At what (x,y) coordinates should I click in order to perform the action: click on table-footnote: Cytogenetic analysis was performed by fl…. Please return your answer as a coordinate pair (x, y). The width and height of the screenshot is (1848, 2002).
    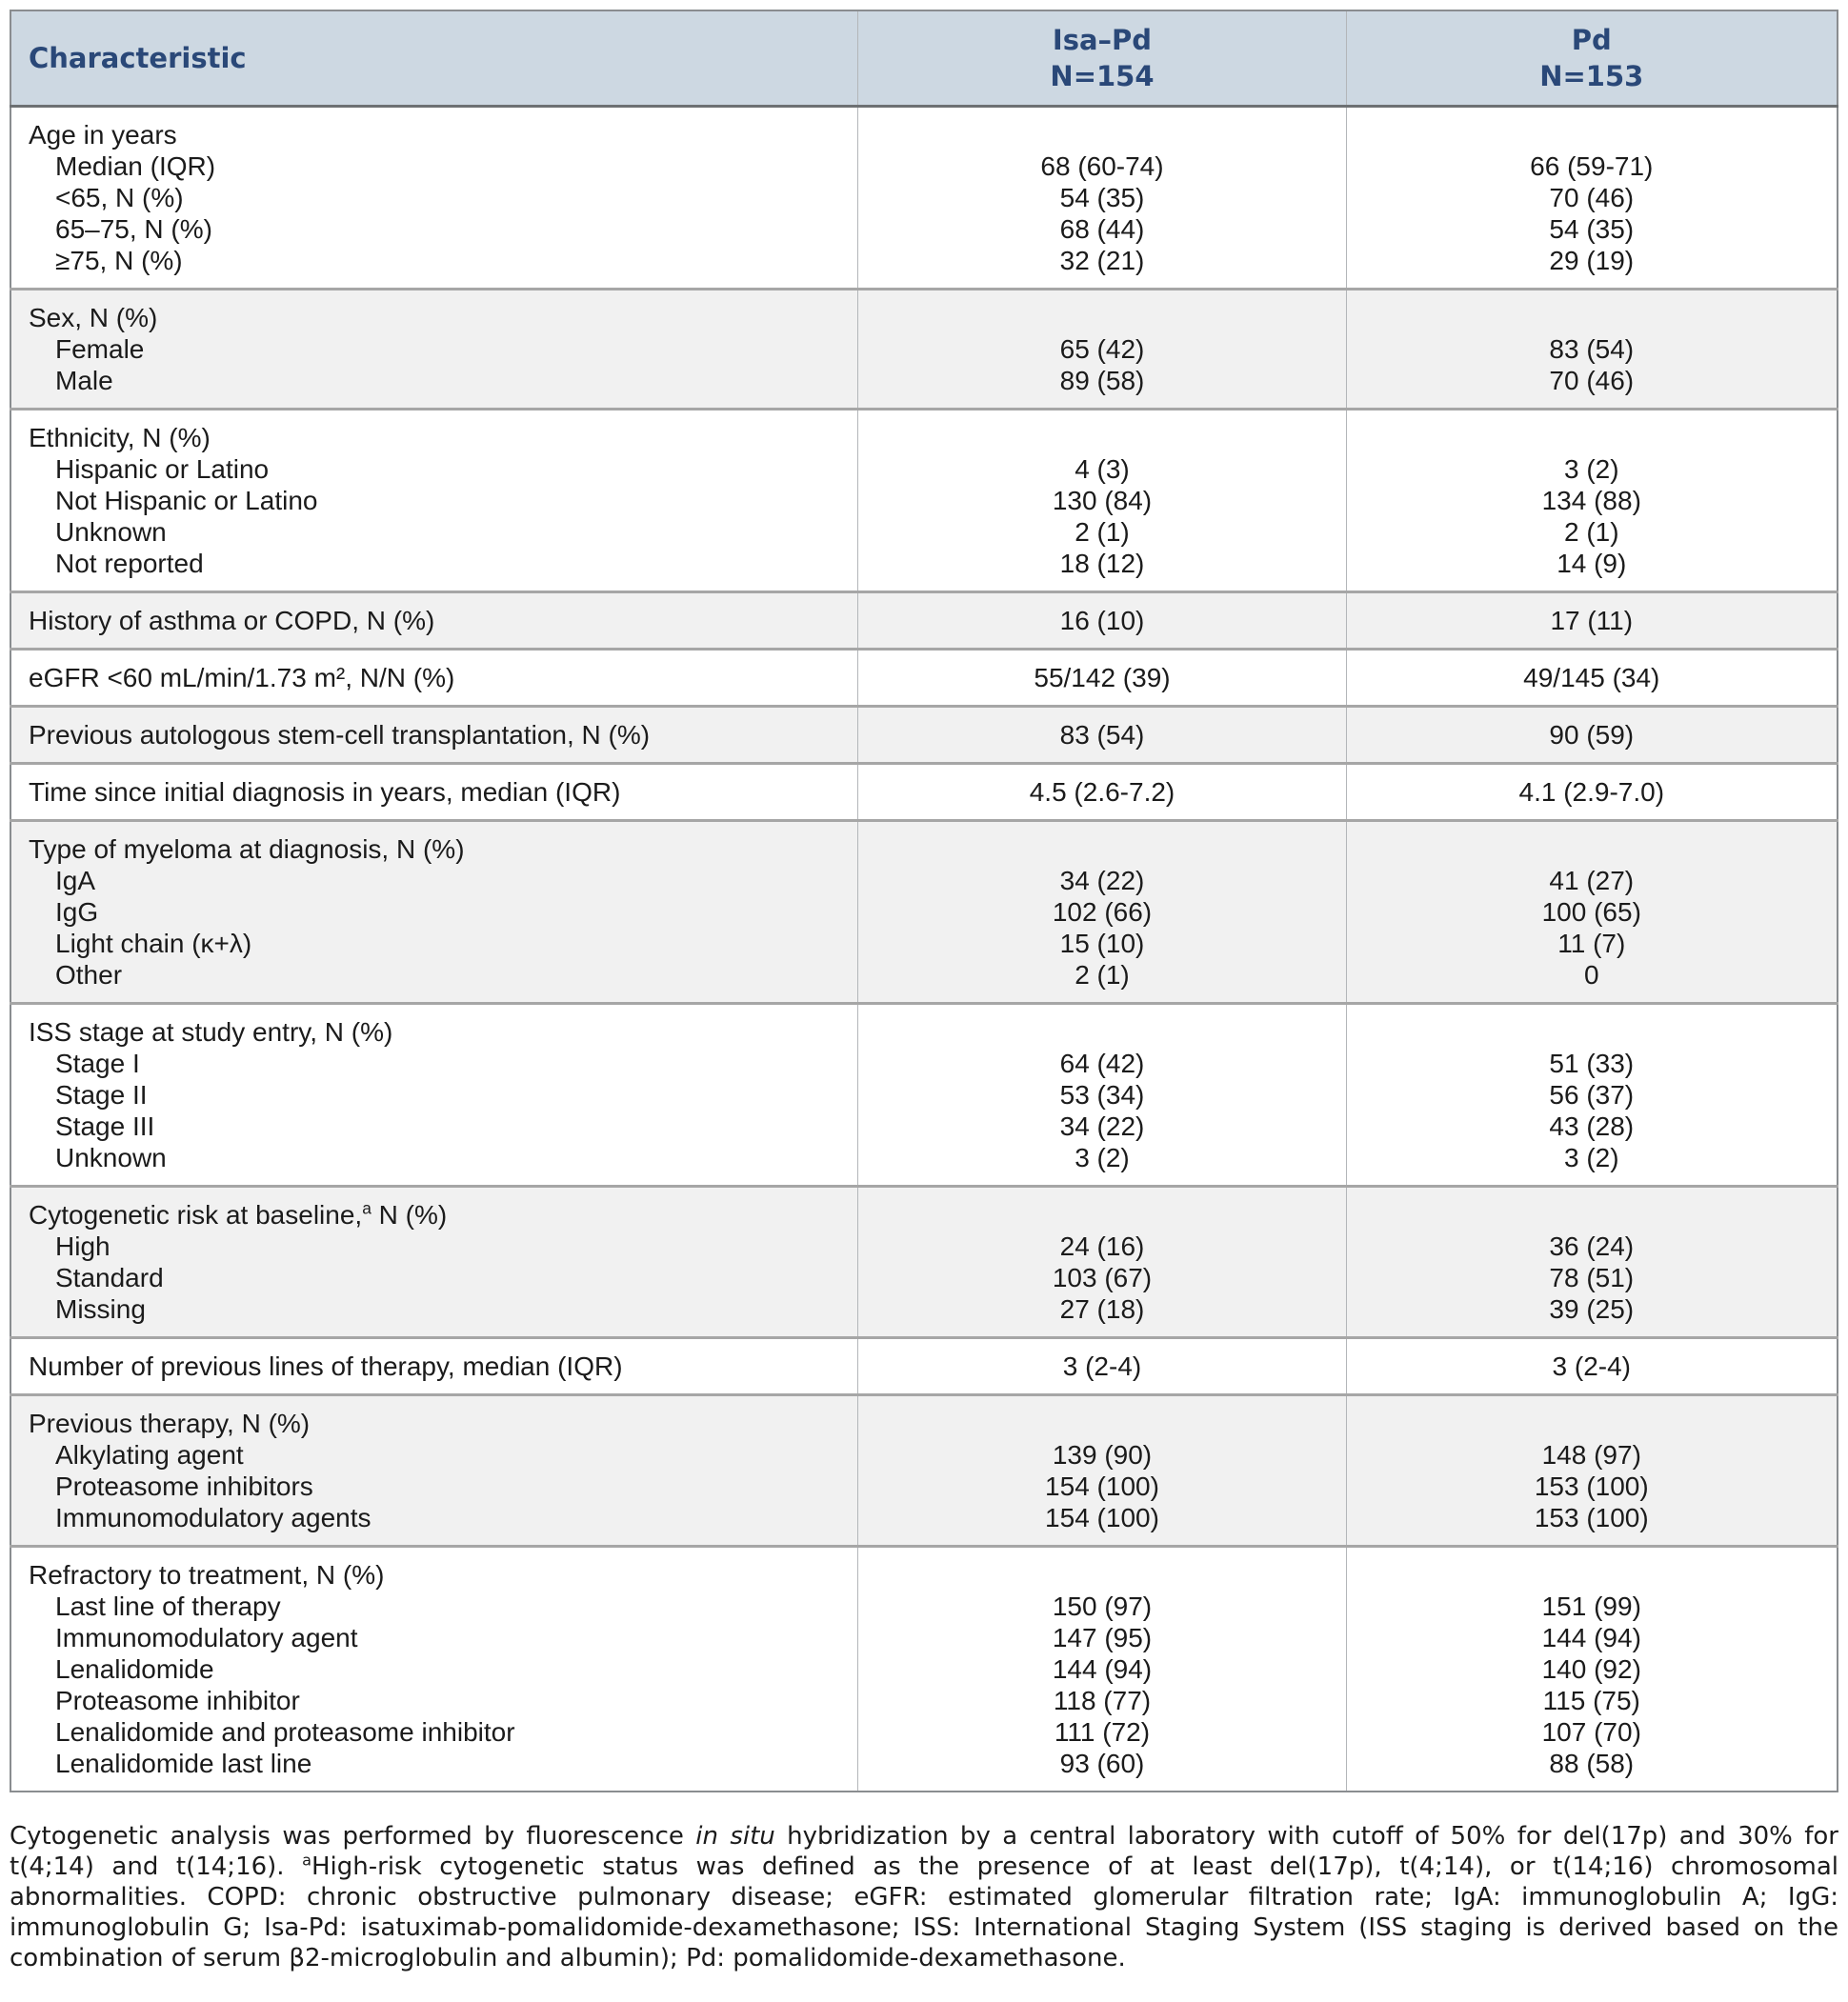
    Looking at the image, I should click on (924, 1897).